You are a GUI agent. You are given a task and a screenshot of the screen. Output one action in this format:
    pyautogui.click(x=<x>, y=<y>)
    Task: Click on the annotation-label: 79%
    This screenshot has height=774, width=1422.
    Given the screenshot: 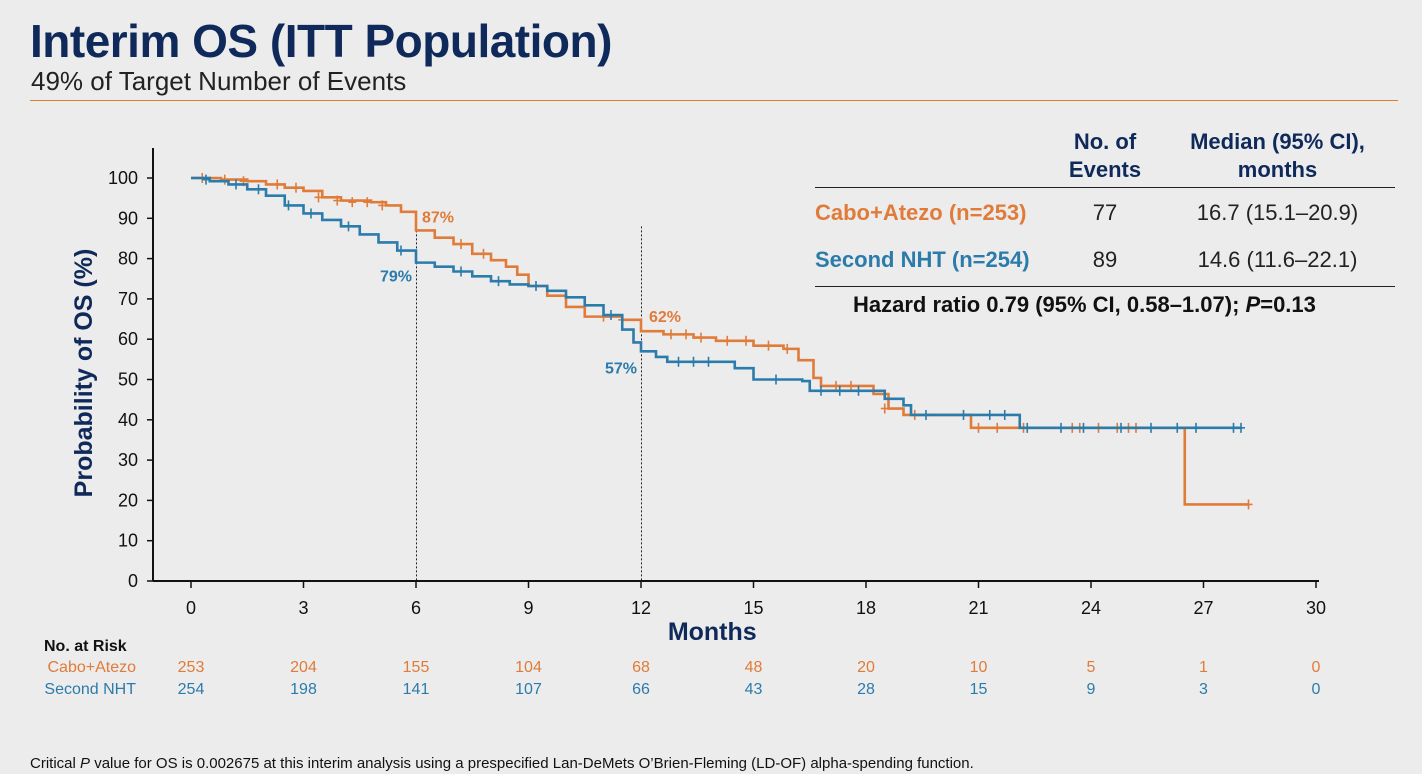 What is the action you would take?
    pyautogui.click(x=396, y=277)
    